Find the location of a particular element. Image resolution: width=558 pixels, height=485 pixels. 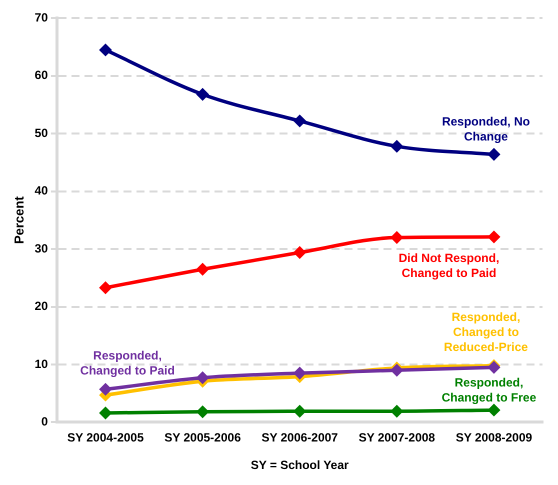

y-tick-label: 40 is located at coordinates (41, 191).